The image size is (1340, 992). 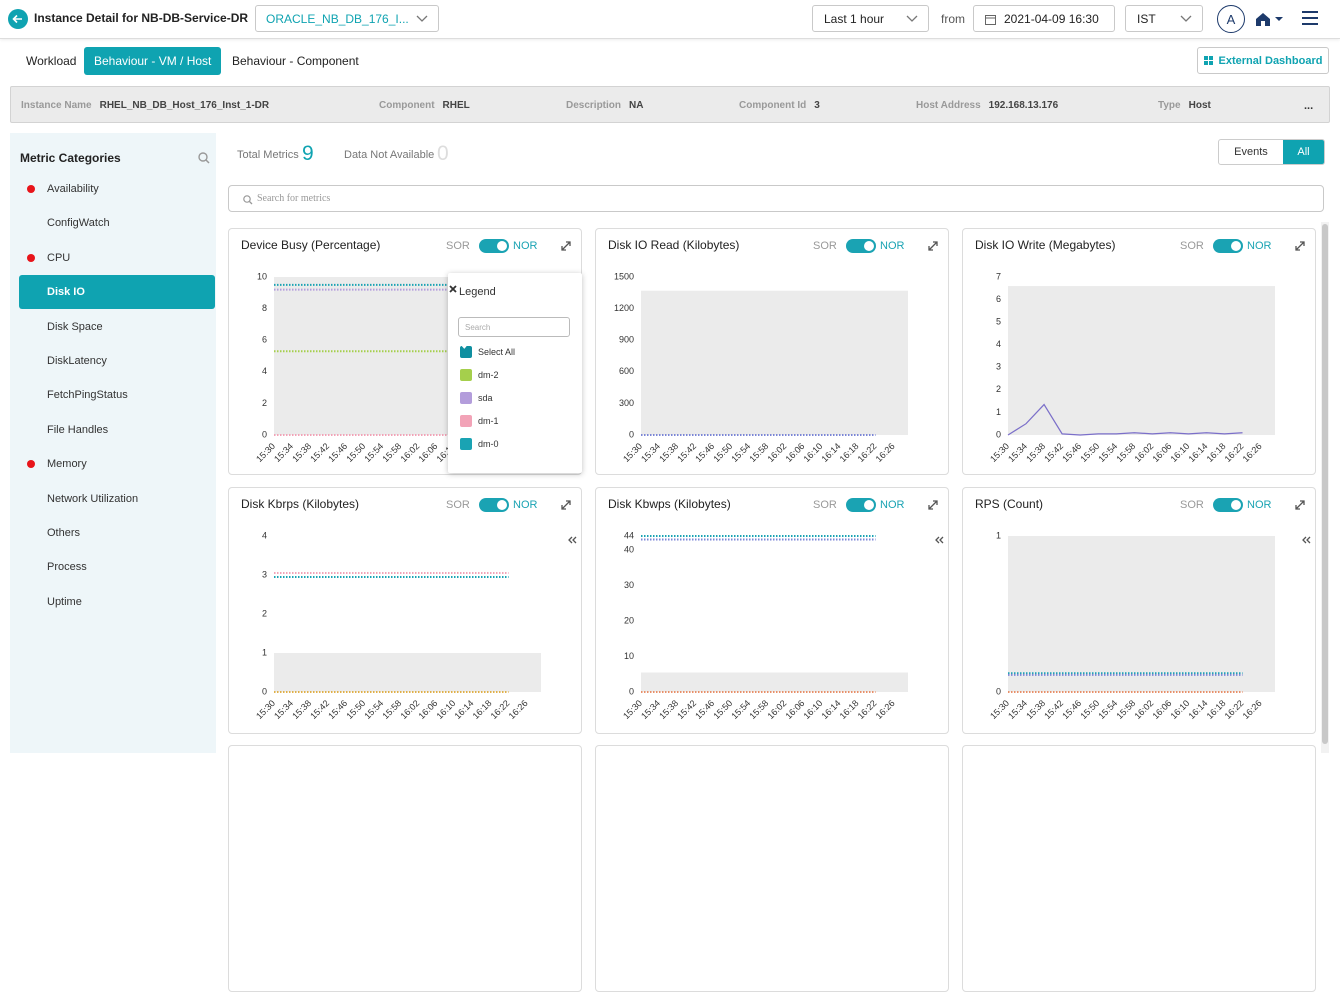 I want to click on home-menu, so click(x=1271, y=19).